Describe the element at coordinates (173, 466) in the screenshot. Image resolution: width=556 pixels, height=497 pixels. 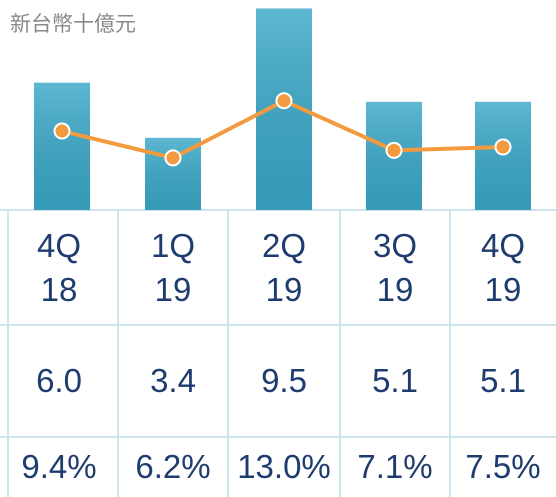
I see `percent-label: 6.2%` at that location.